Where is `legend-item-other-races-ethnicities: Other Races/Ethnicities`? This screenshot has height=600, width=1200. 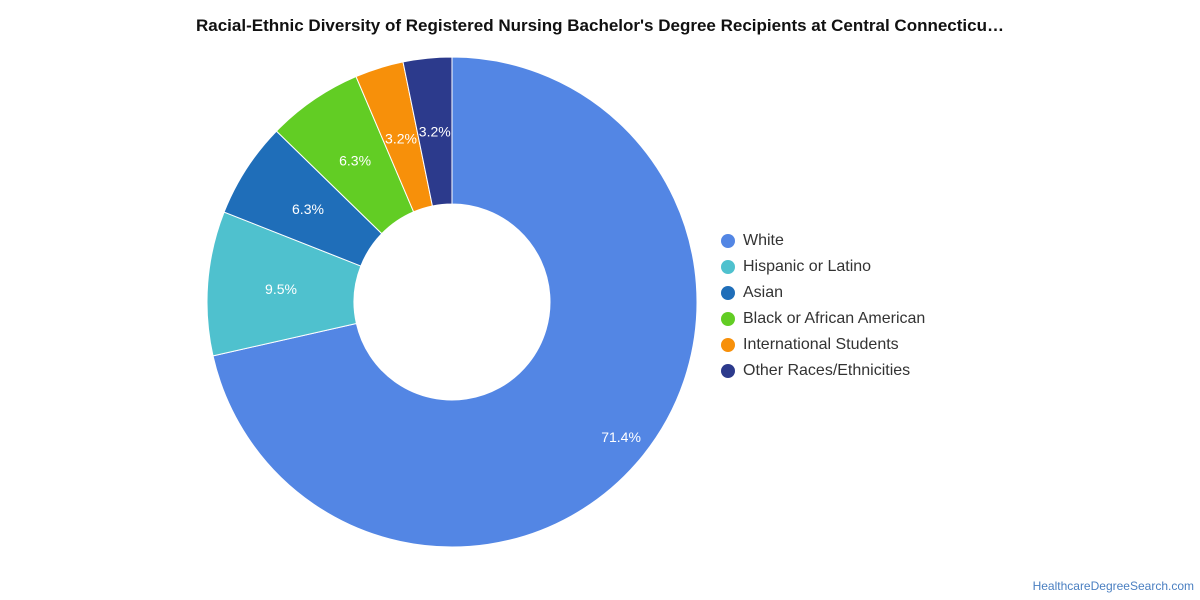 legend-item-other-races-ethnicities: Other Races/Ethnicities is located at coordinates (823, 371).